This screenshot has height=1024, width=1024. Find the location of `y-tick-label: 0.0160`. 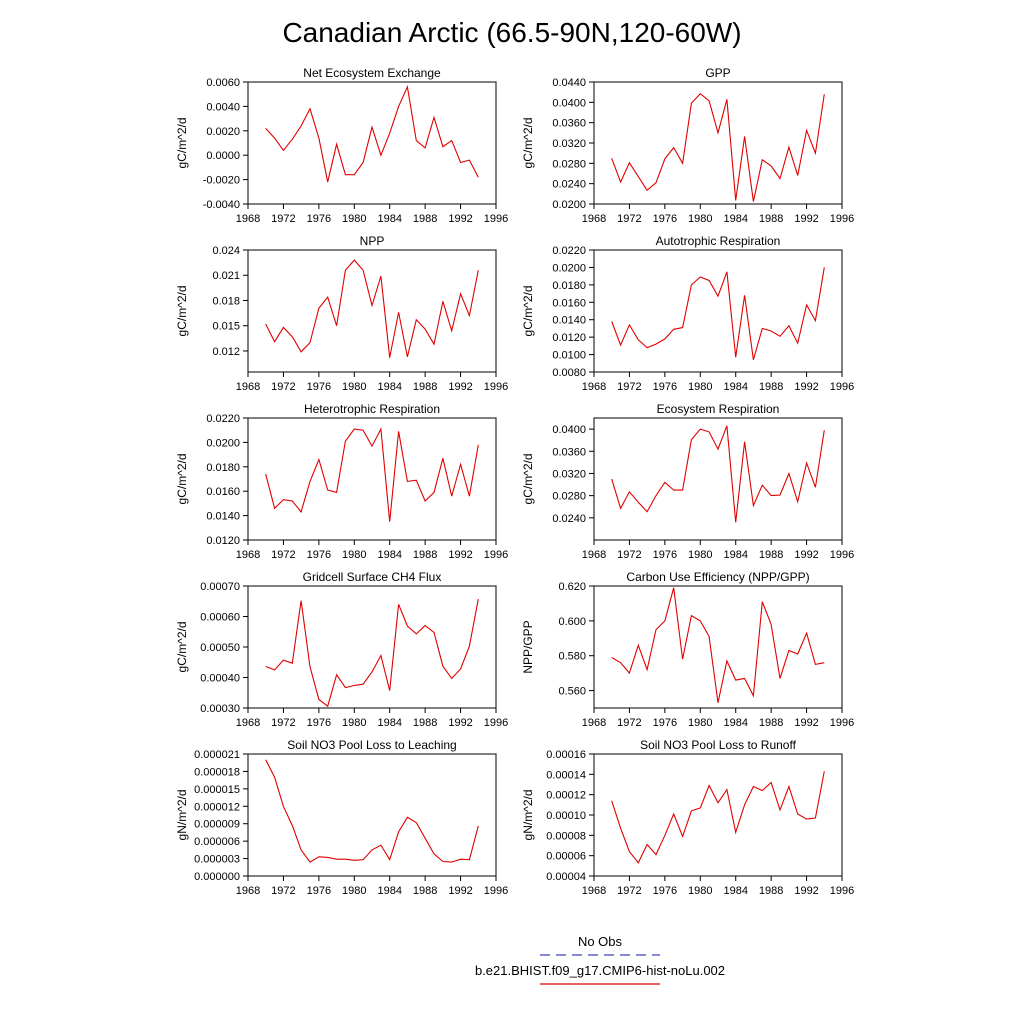

y-tick-label: 0.0160 is located at coordinates (223, 492).